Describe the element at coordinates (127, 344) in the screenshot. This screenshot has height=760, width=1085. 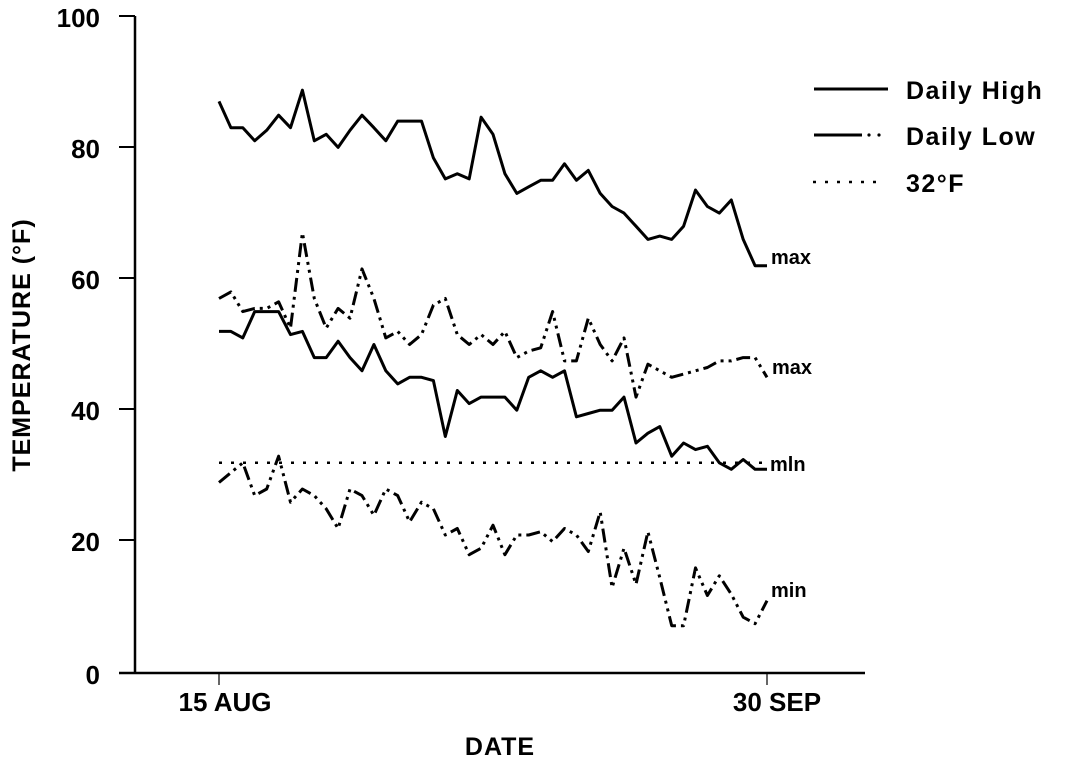
I see `y-ticks` at that location.